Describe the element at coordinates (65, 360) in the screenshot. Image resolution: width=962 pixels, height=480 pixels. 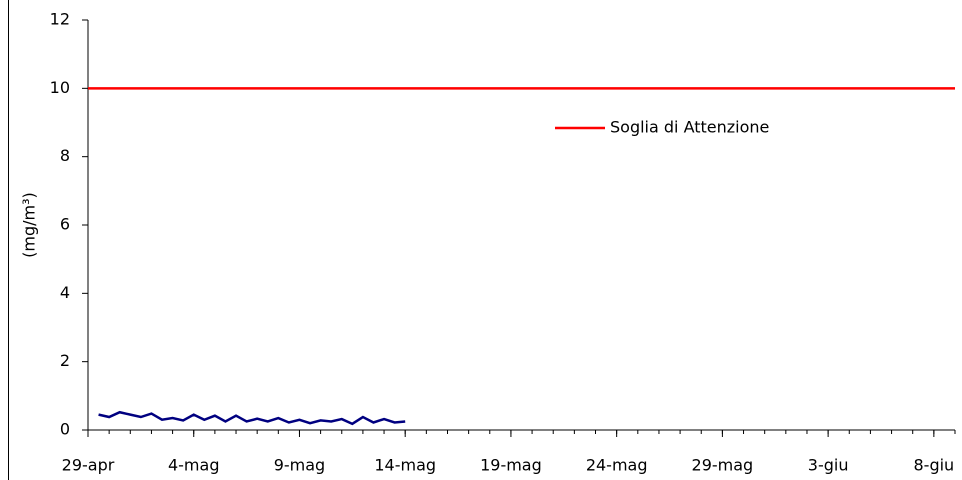
I see `y-tick-label: 2` at that location.